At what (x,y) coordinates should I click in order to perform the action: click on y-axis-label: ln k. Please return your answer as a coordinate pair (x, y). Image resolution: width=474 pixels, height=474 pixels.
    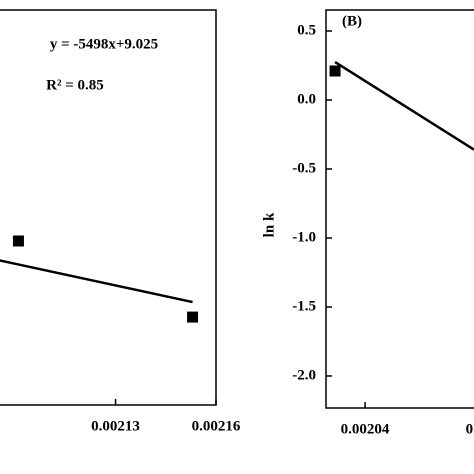
    Looking at the image, I should click on (269, 224).